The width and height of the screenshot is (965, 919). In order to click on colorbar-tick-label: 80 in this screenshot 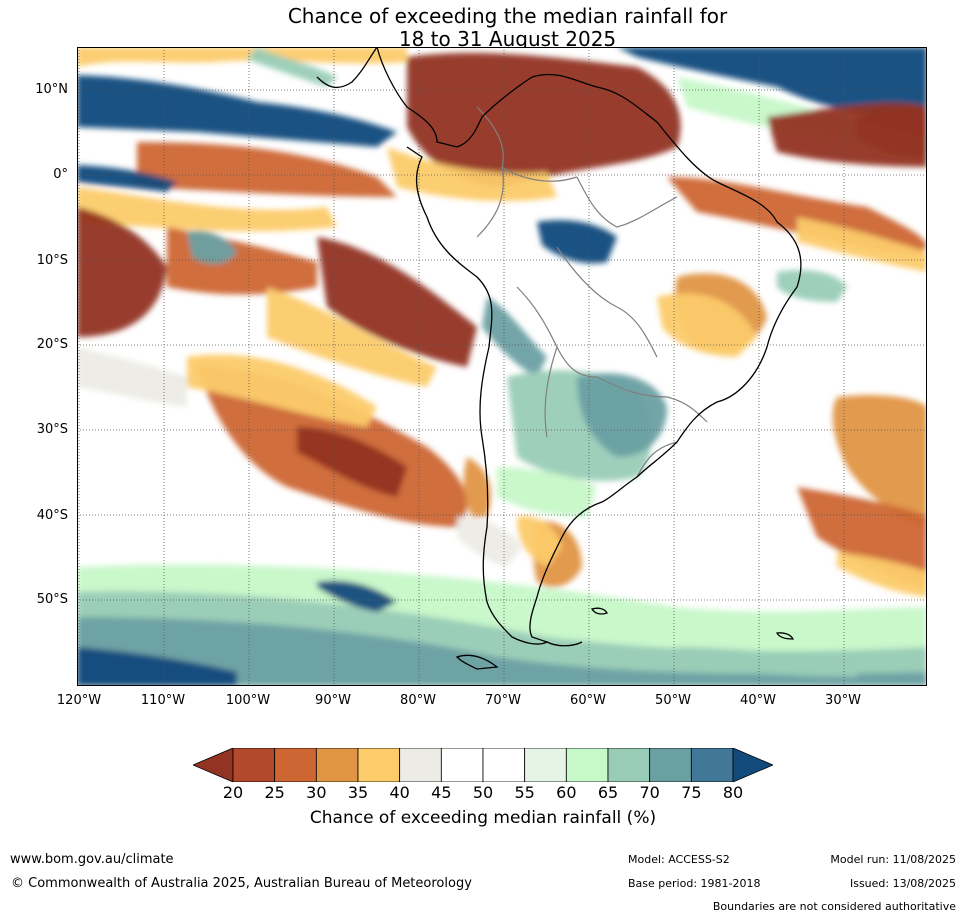, I will do `click(733, 792)`.